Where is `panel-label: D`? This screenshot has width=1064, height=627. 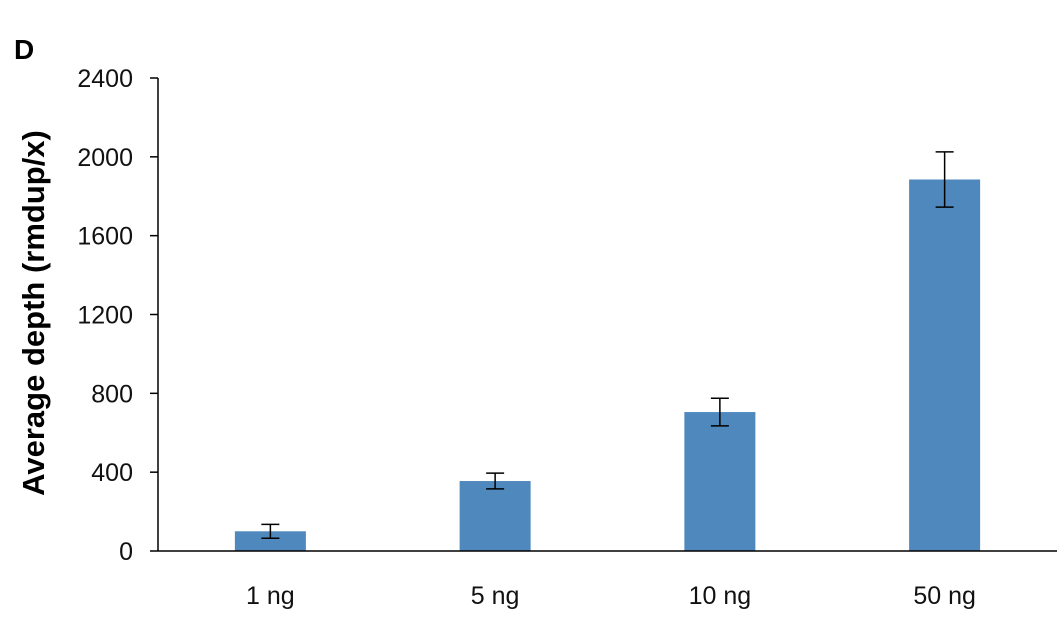 panel-label: D is located at coordinates (24, 49).